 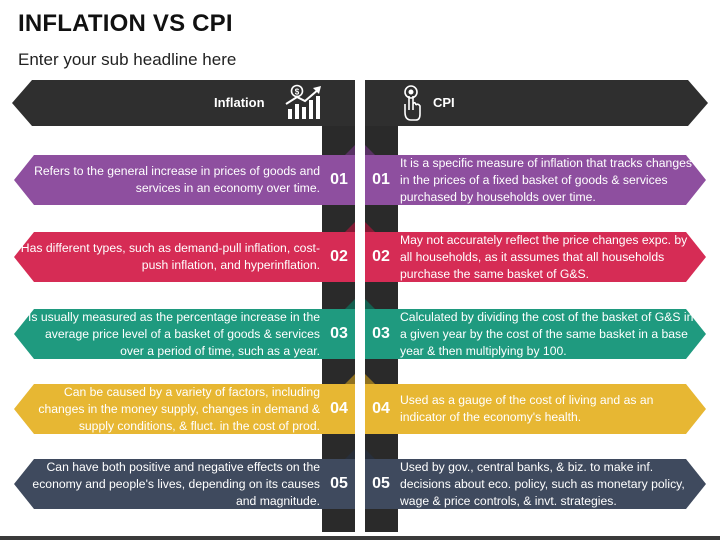 What do you see at coordinates (125, 23) in the screenshot?
I see `page-title: INFLATION VS CPI` at bounding box center [125, 23].